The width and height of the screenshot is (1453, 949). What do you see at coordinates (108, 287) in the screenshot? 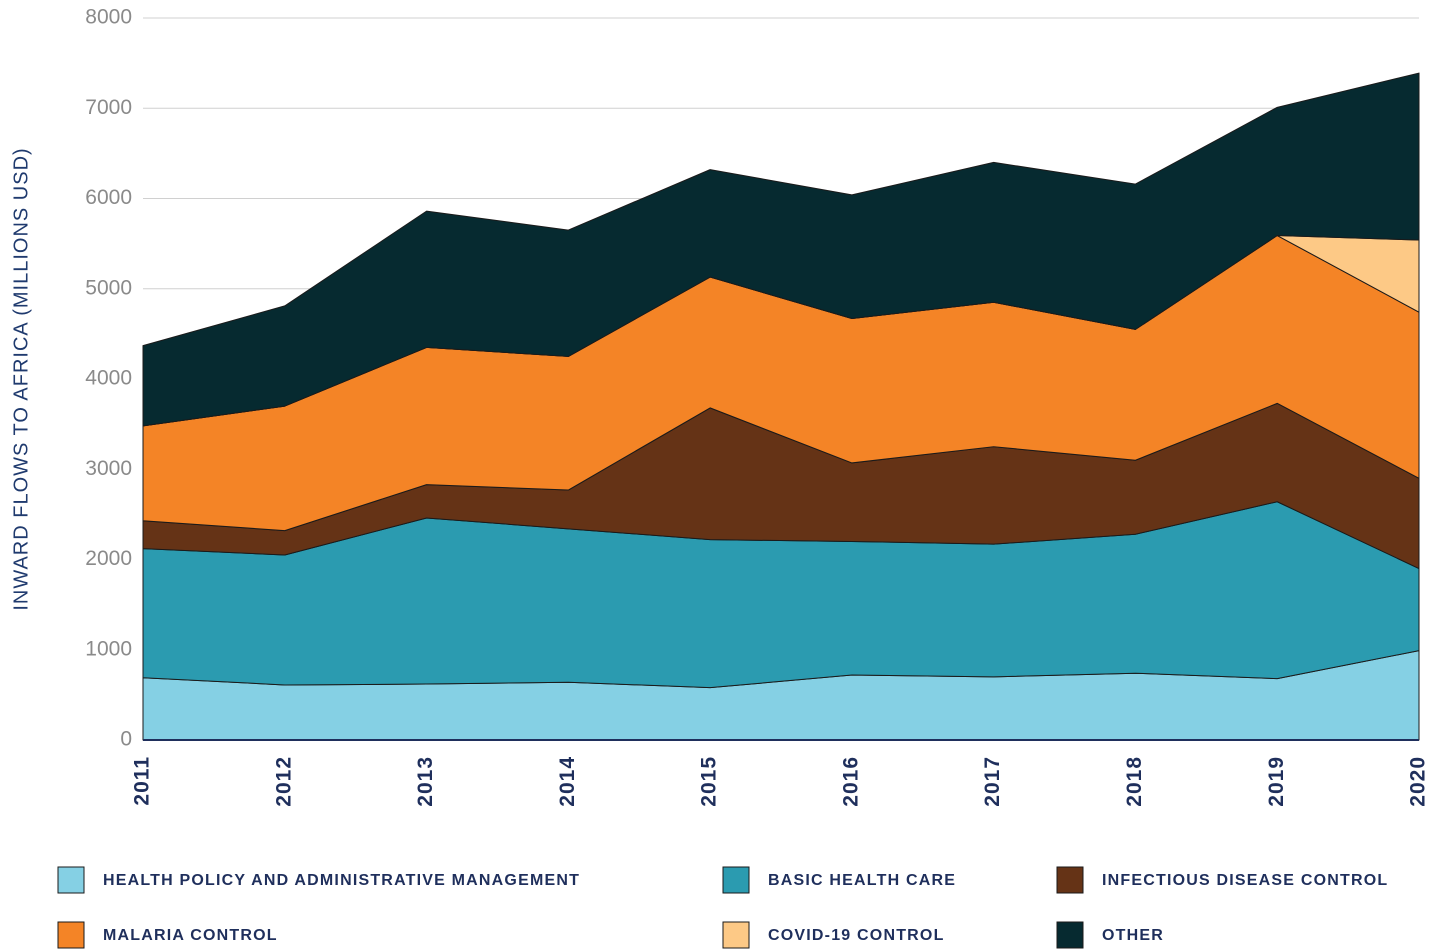
I see `y-tick-label: 5000` at bounding box center [108, 287].